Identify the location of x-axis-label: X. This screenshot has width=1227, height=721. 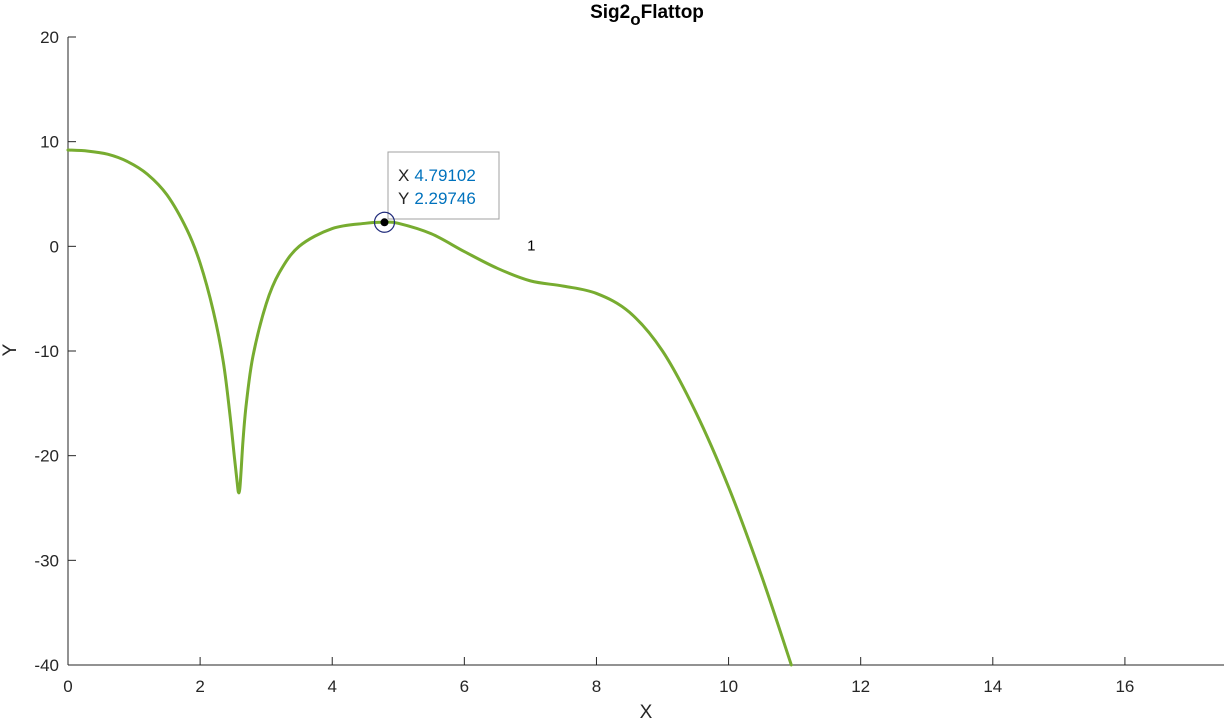
(646, 711).